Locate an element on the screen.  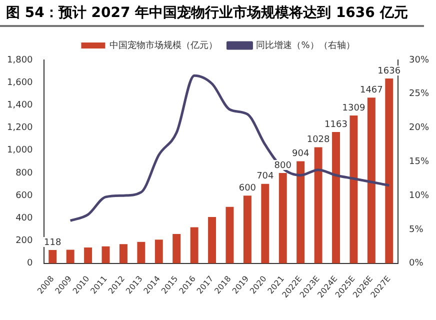
data-label: 904 is located at coordinates (301, 154).